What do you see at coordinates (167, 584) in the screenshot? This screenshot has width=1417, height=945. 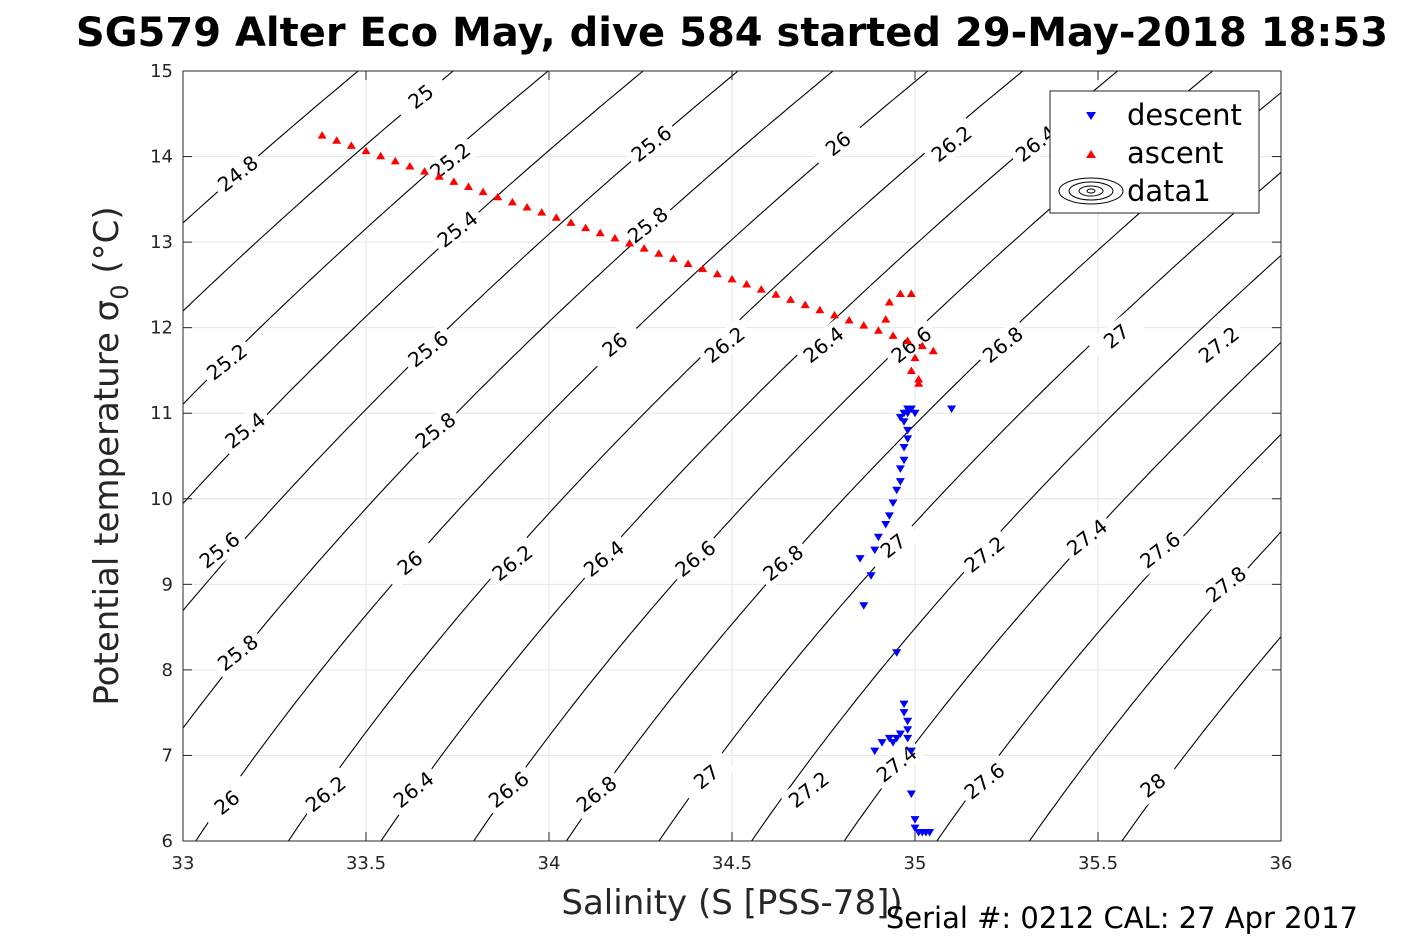 I see `y-tick-label: 9` at bounding box center [167, 584].